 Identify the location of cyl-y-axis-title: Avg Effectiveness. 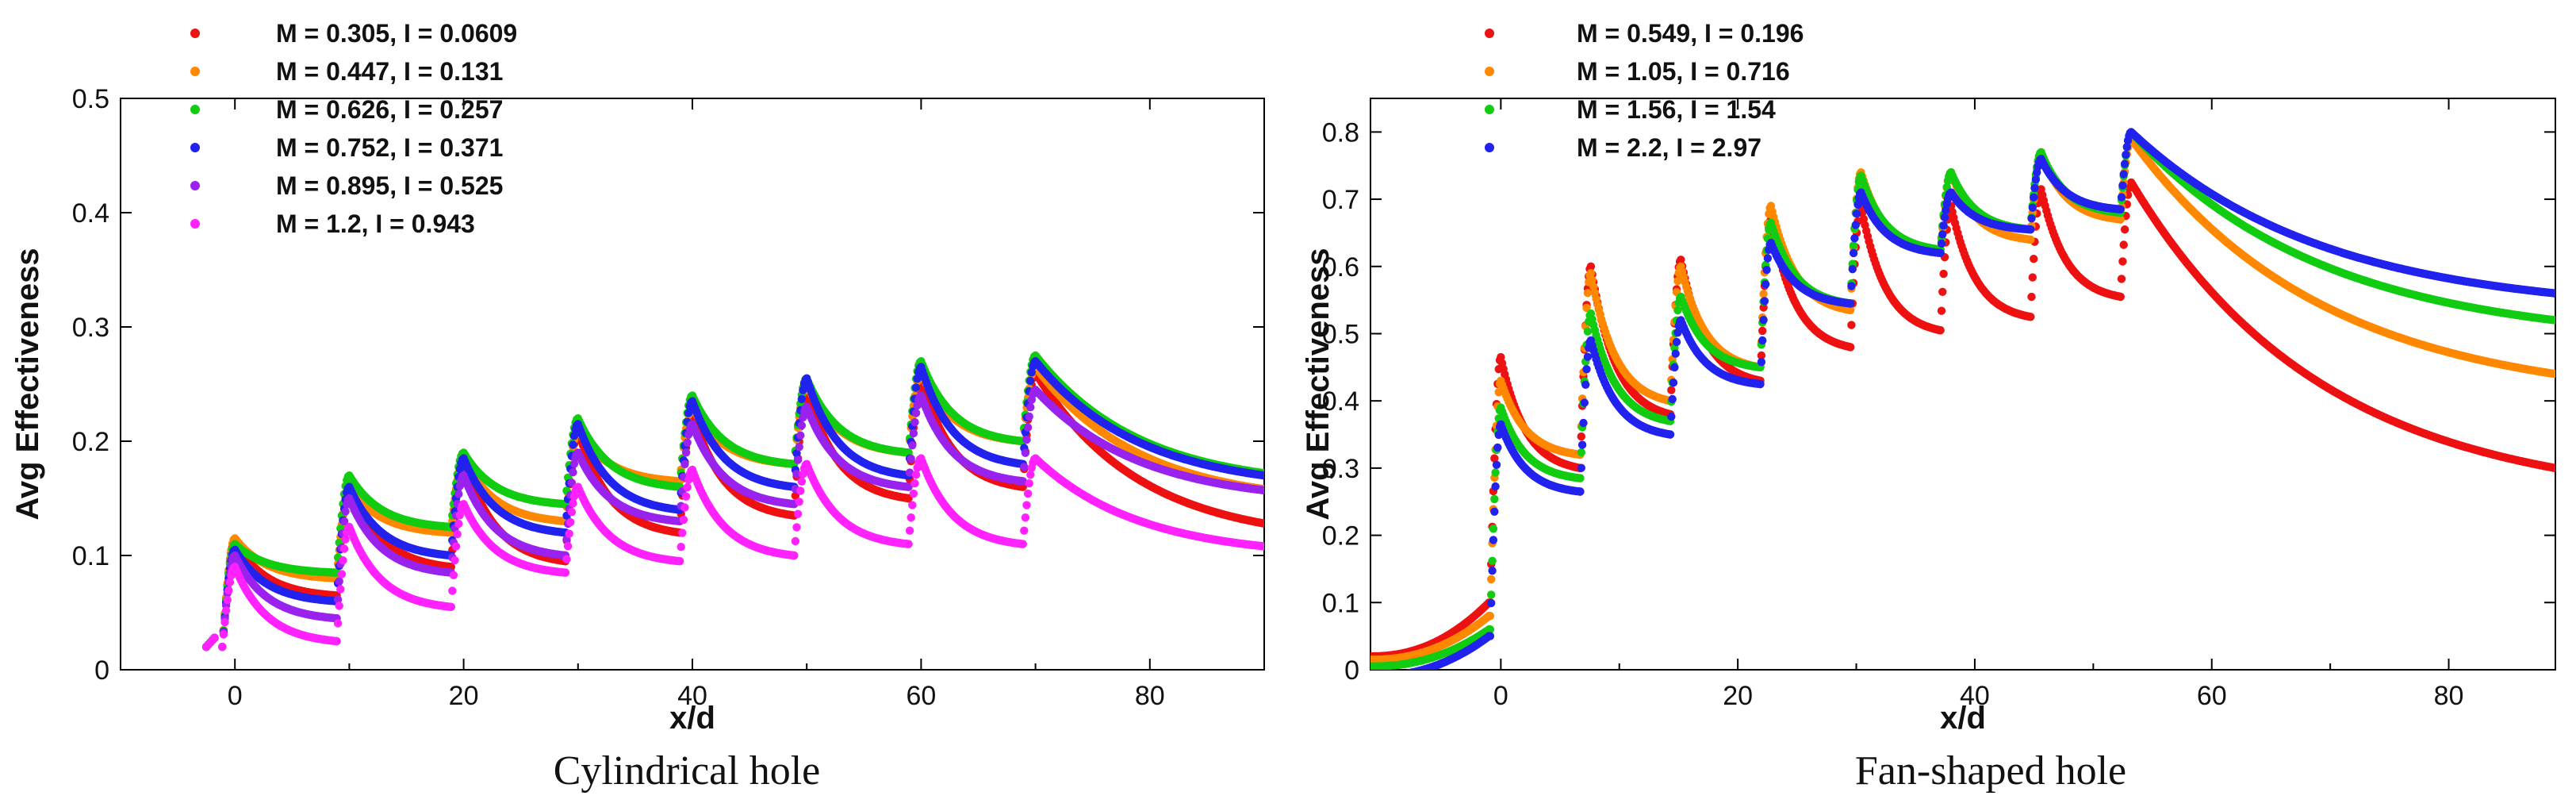
(28, 384).